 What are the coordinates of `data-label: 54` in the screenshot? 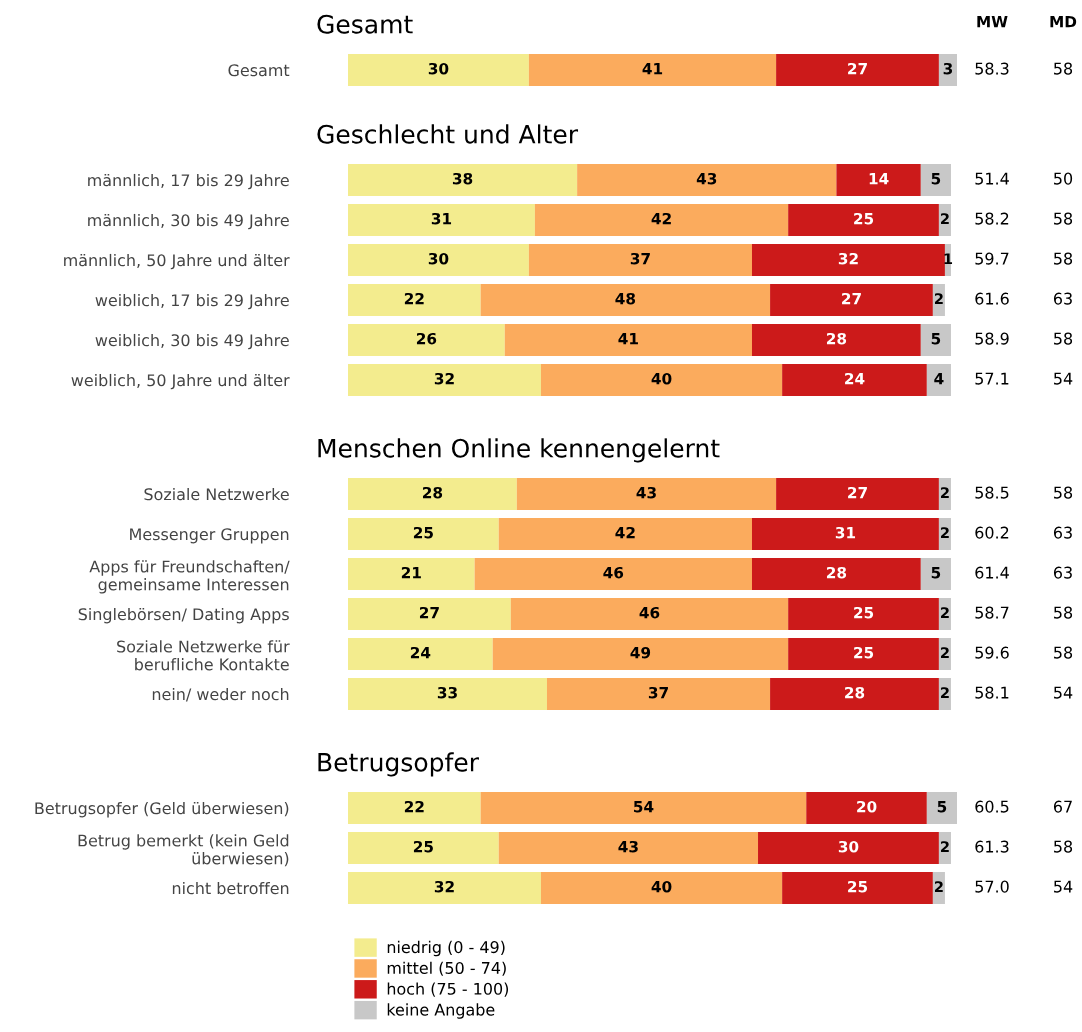 It's located at (644, 807).